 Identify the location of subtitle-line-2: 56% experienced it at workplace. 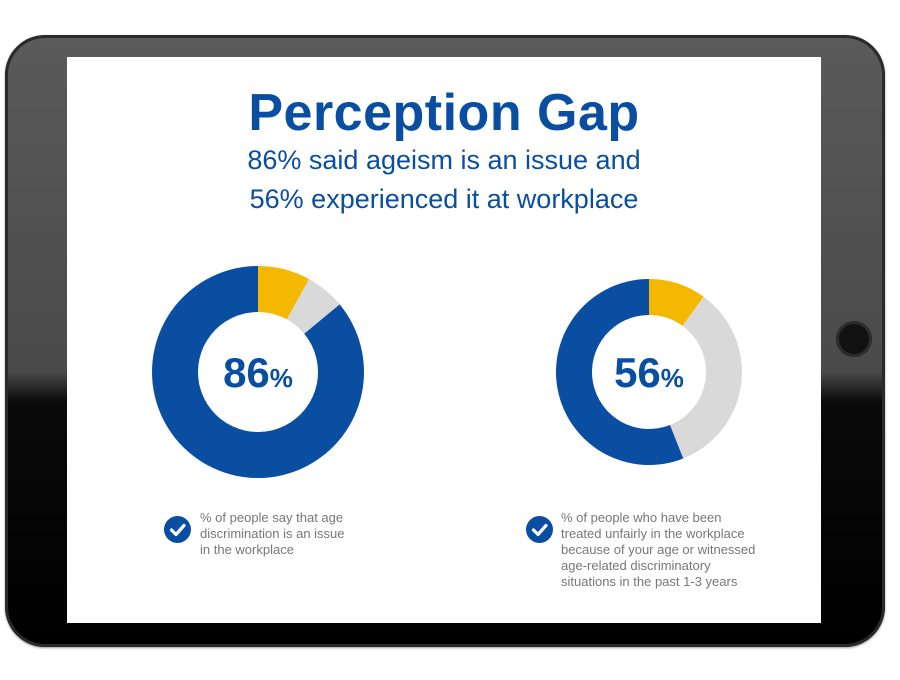
(444, 199).